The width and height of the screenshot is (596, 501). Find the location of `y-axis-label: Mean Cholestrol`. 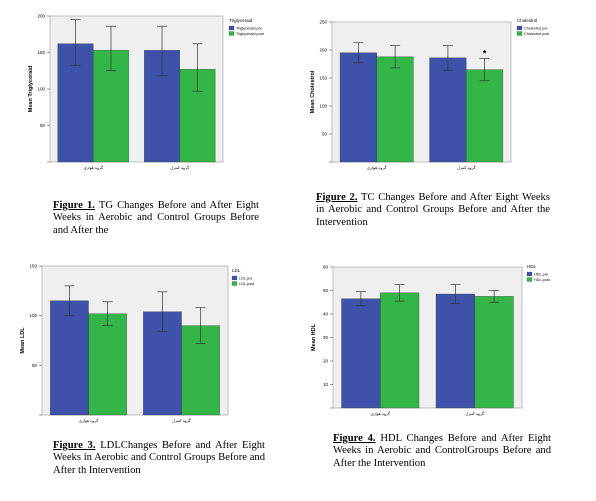

y-axis-label: Mean Cholestrol is located at coordinates (313, 91).